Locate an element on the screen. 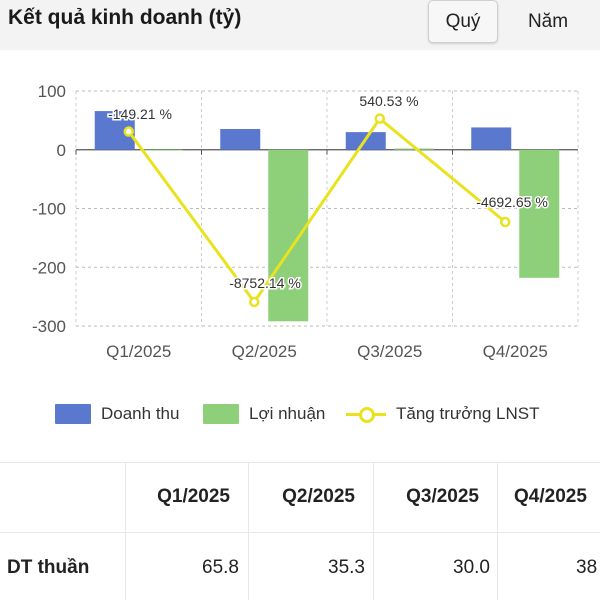 Image resolution: width=600 pixels, height=600 pixels. table-row-divider is located at coordinates (300, 532).